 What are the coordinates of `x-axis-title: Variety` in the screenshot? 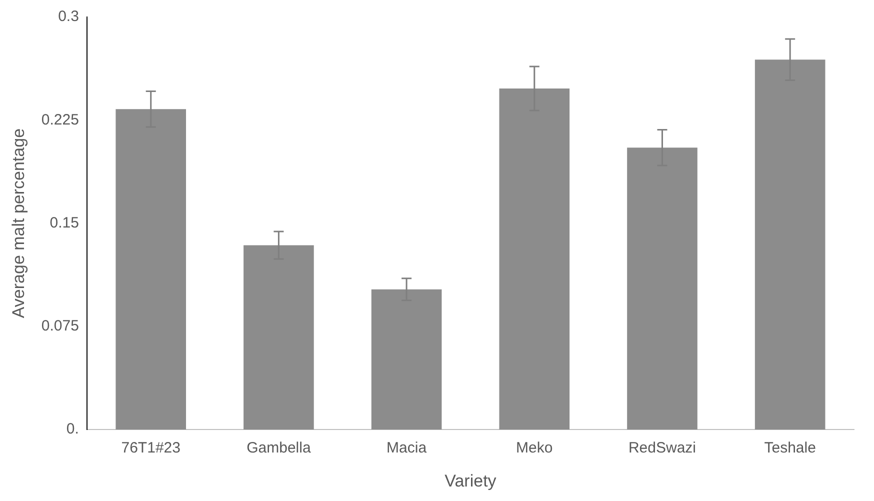 It's located at (470, 480).